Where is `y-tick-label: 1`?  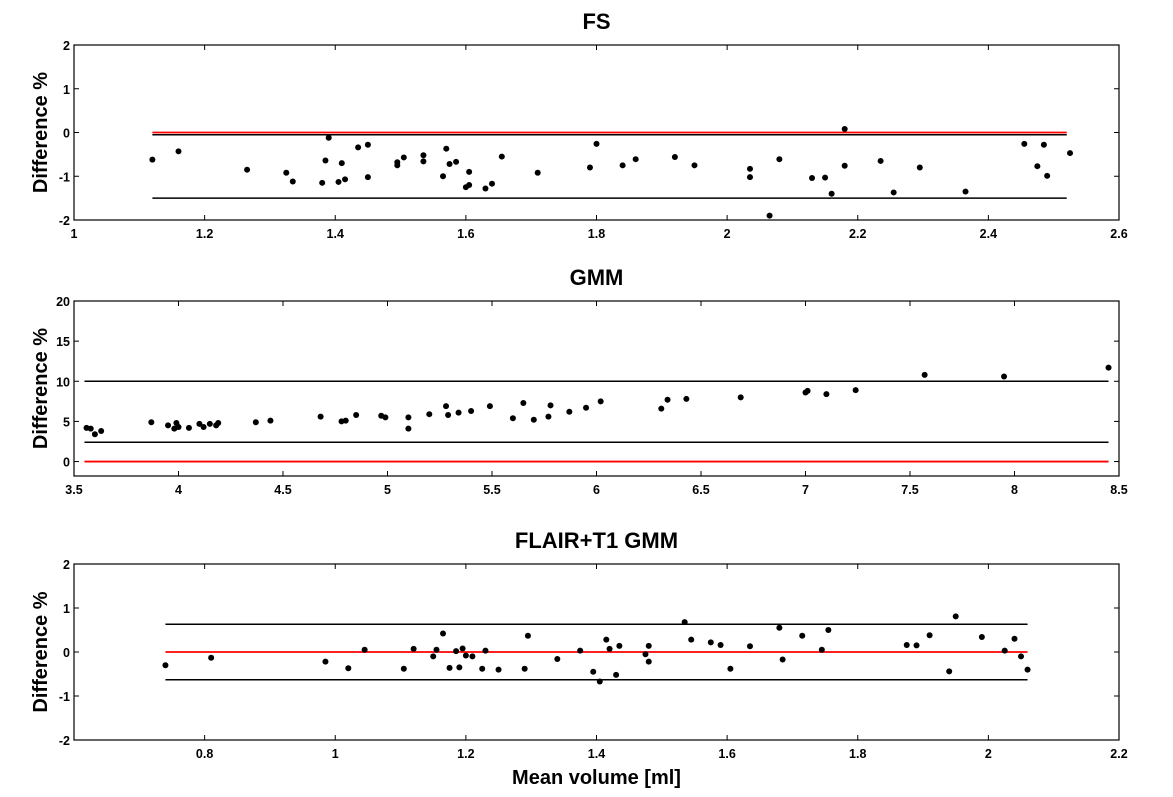
y-tick-label: 1 is located at coordinates (66, 609).